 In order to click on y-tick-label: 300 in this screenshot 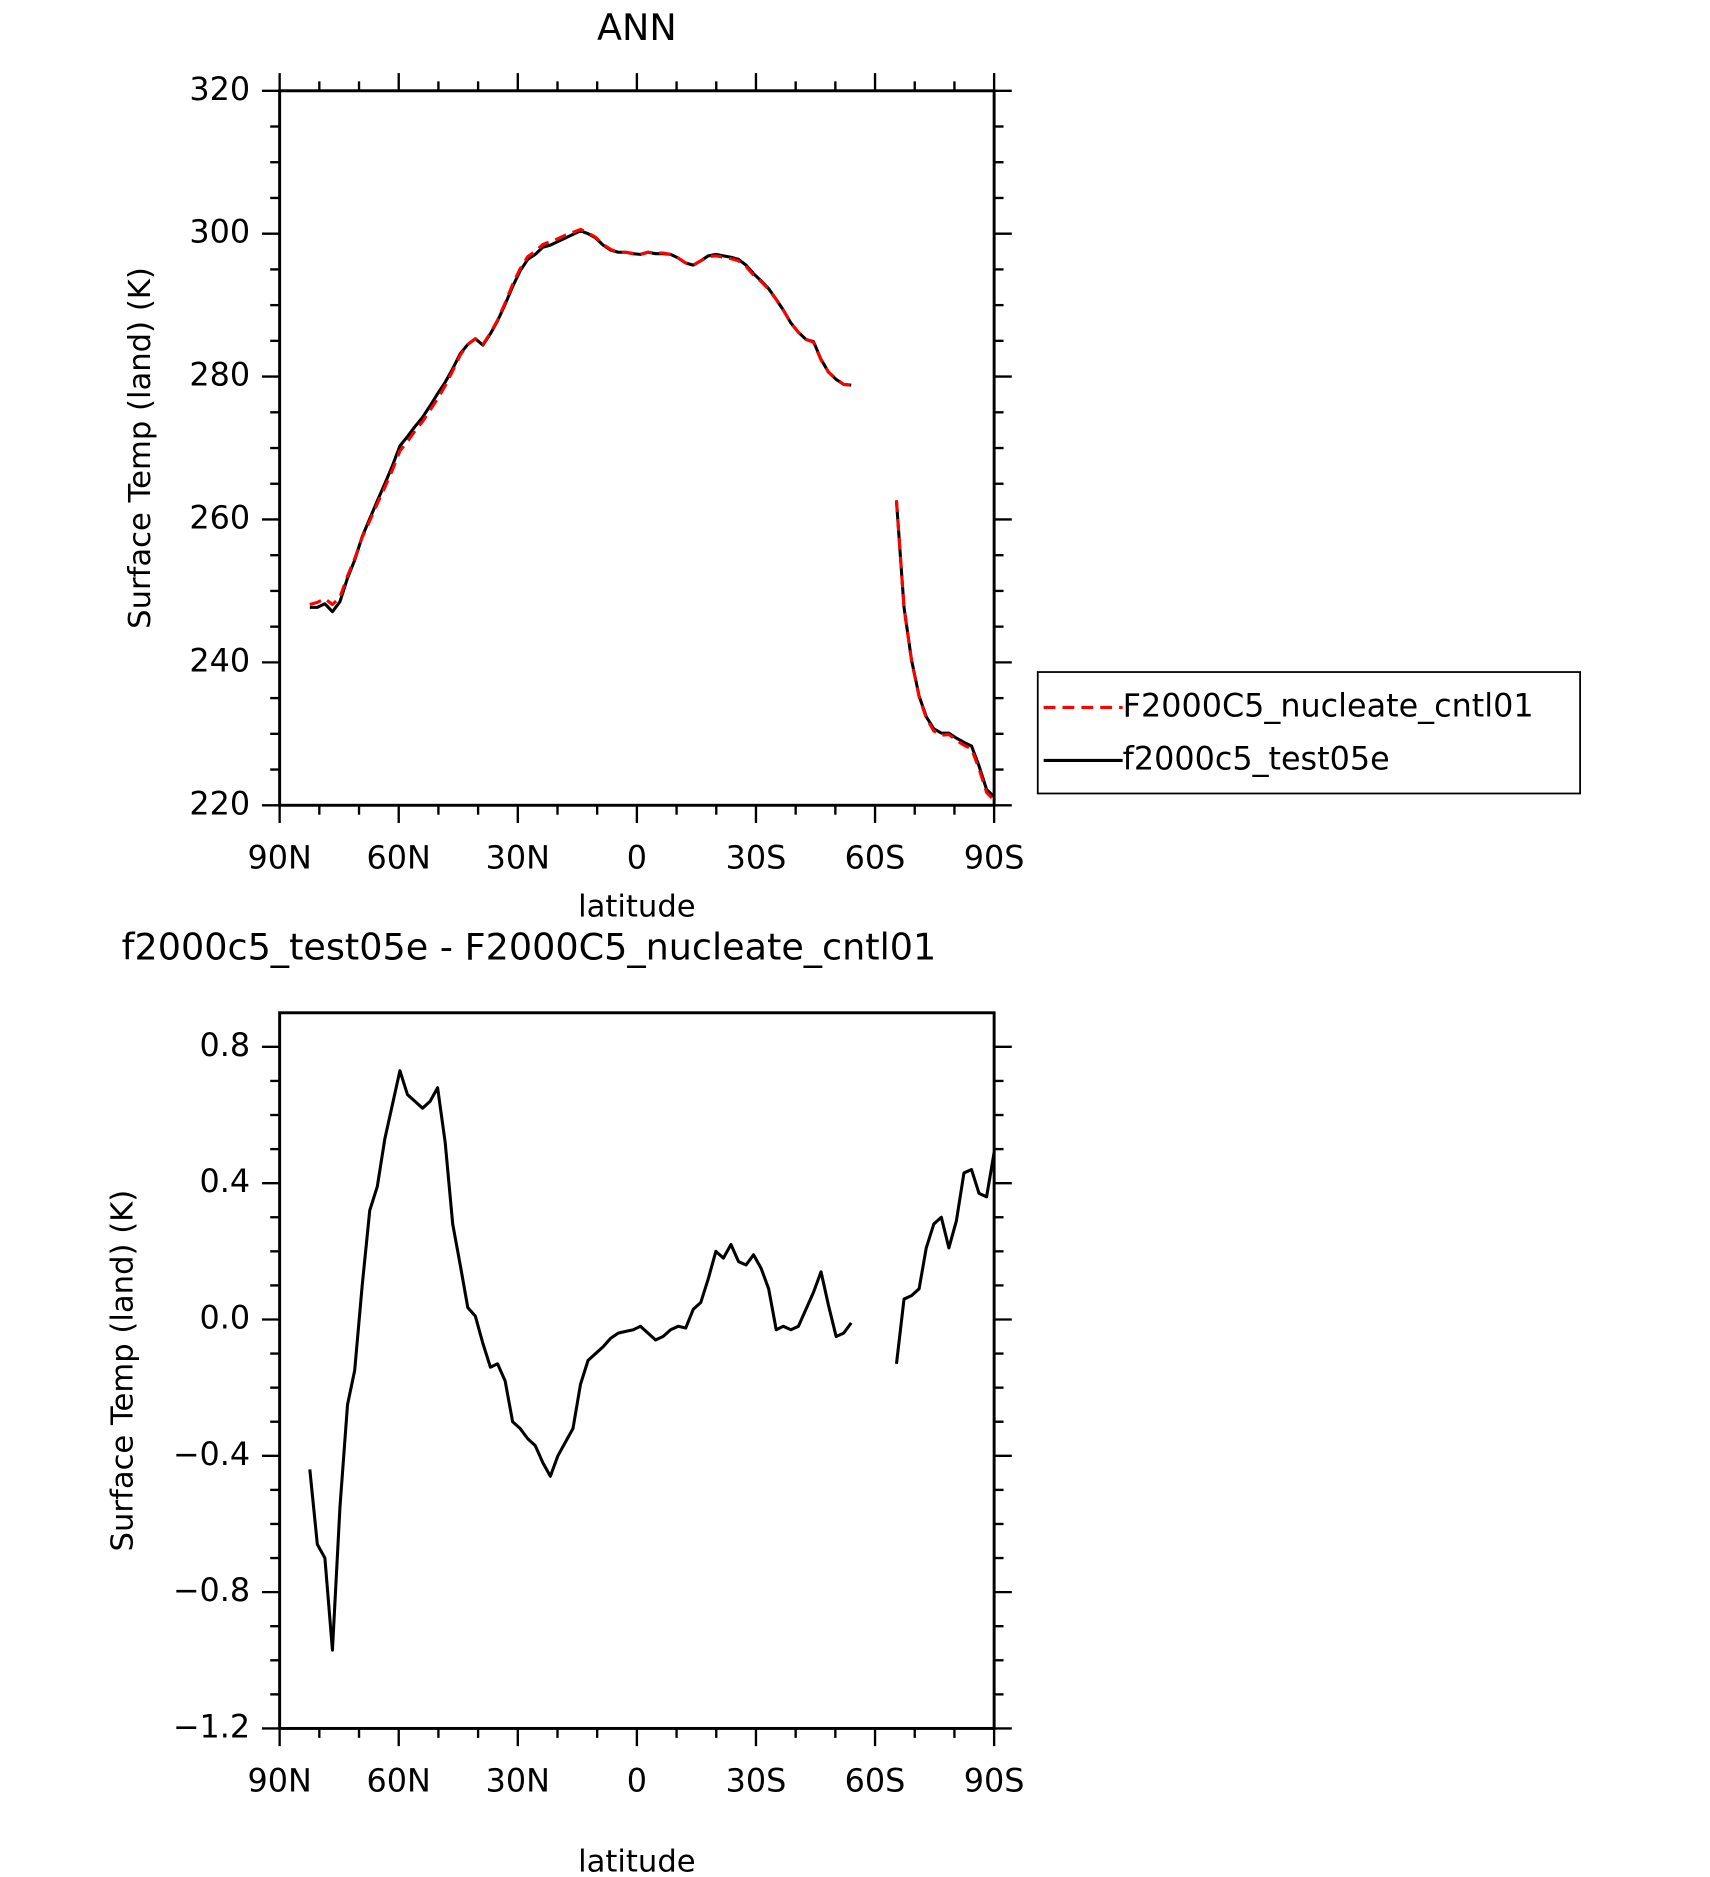, I will do `click(219, 232)`.